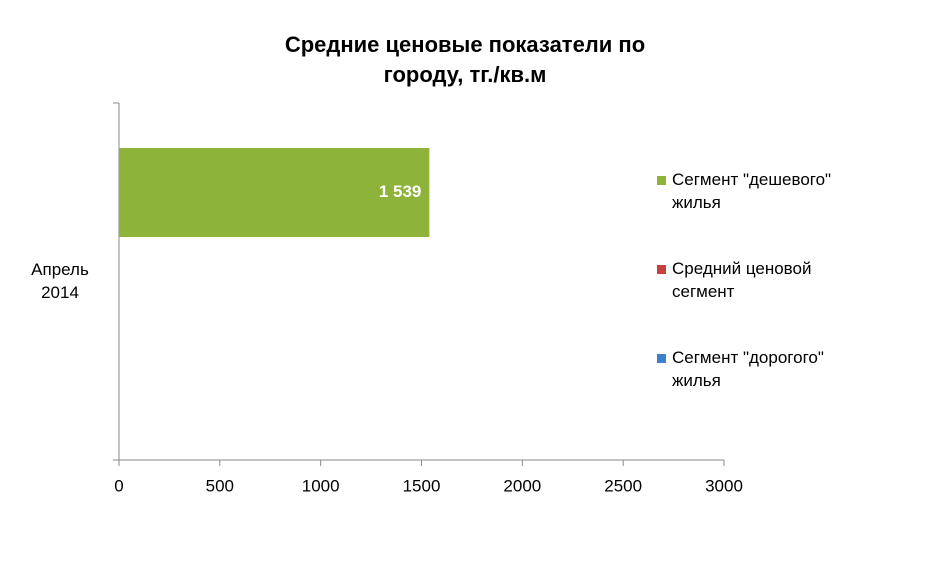  Describe the element at coordinates (752, 191) in the screenshot. I see `legend-label: Сегмент "дешевого" жилья` at that location.